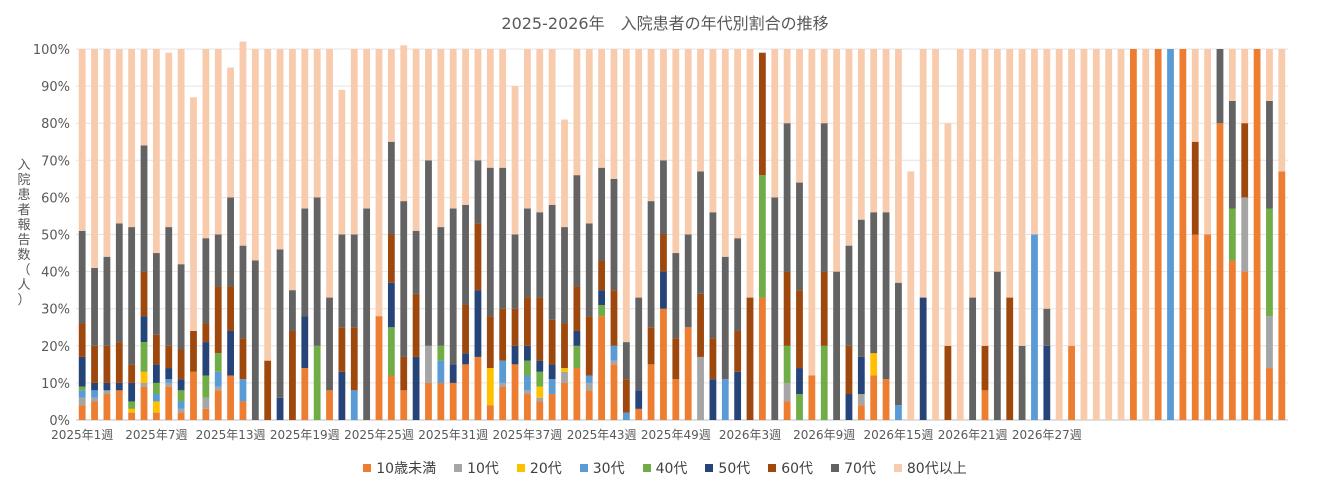 The width and height of the screenshot is (1330, 488). I want to click on y-axis-title-char: 入, so click(23, 165).